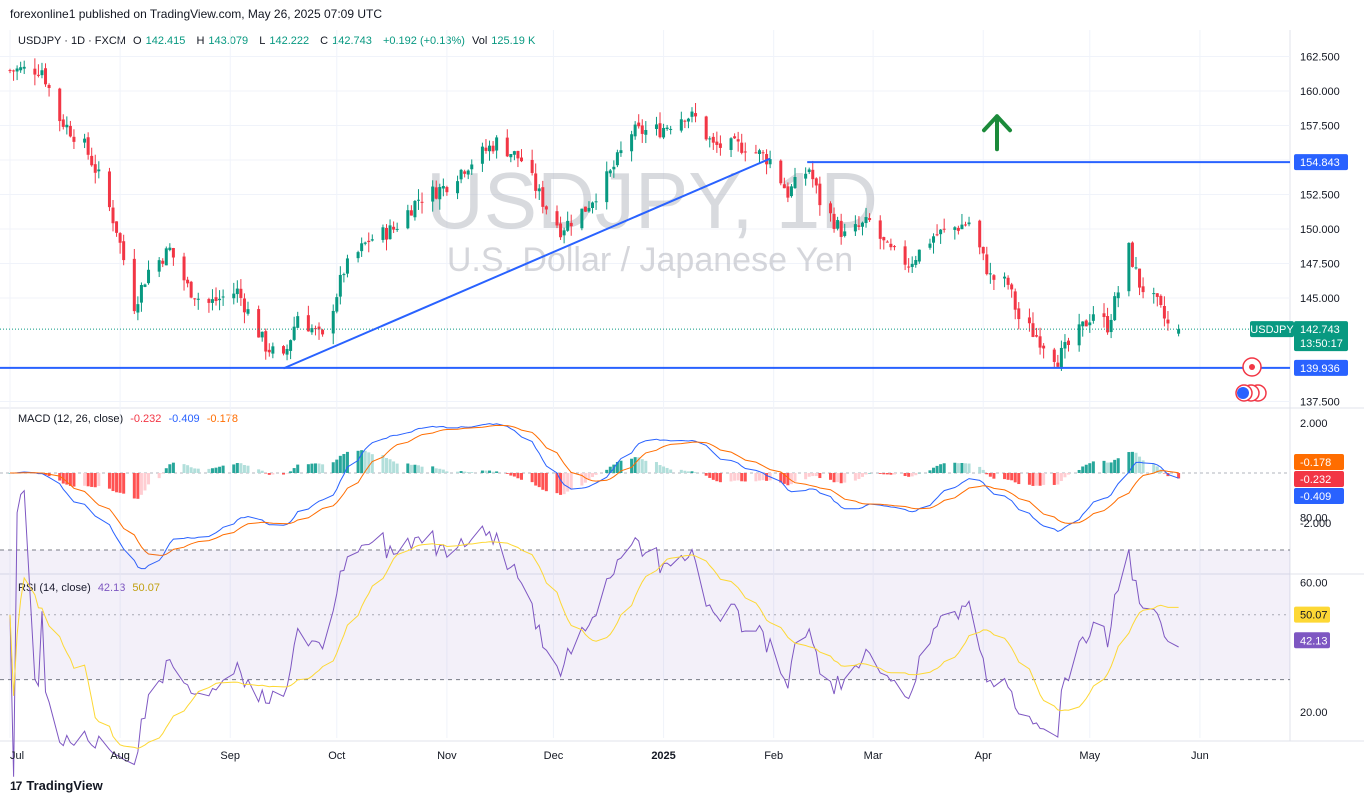 Image resolution: width=1364 pixels, height=804 pixels. Describe the element at coordinates (72, 41) in the screenshot. I see `symbol-label: USDJPY · 1D · FXCM` at that location.